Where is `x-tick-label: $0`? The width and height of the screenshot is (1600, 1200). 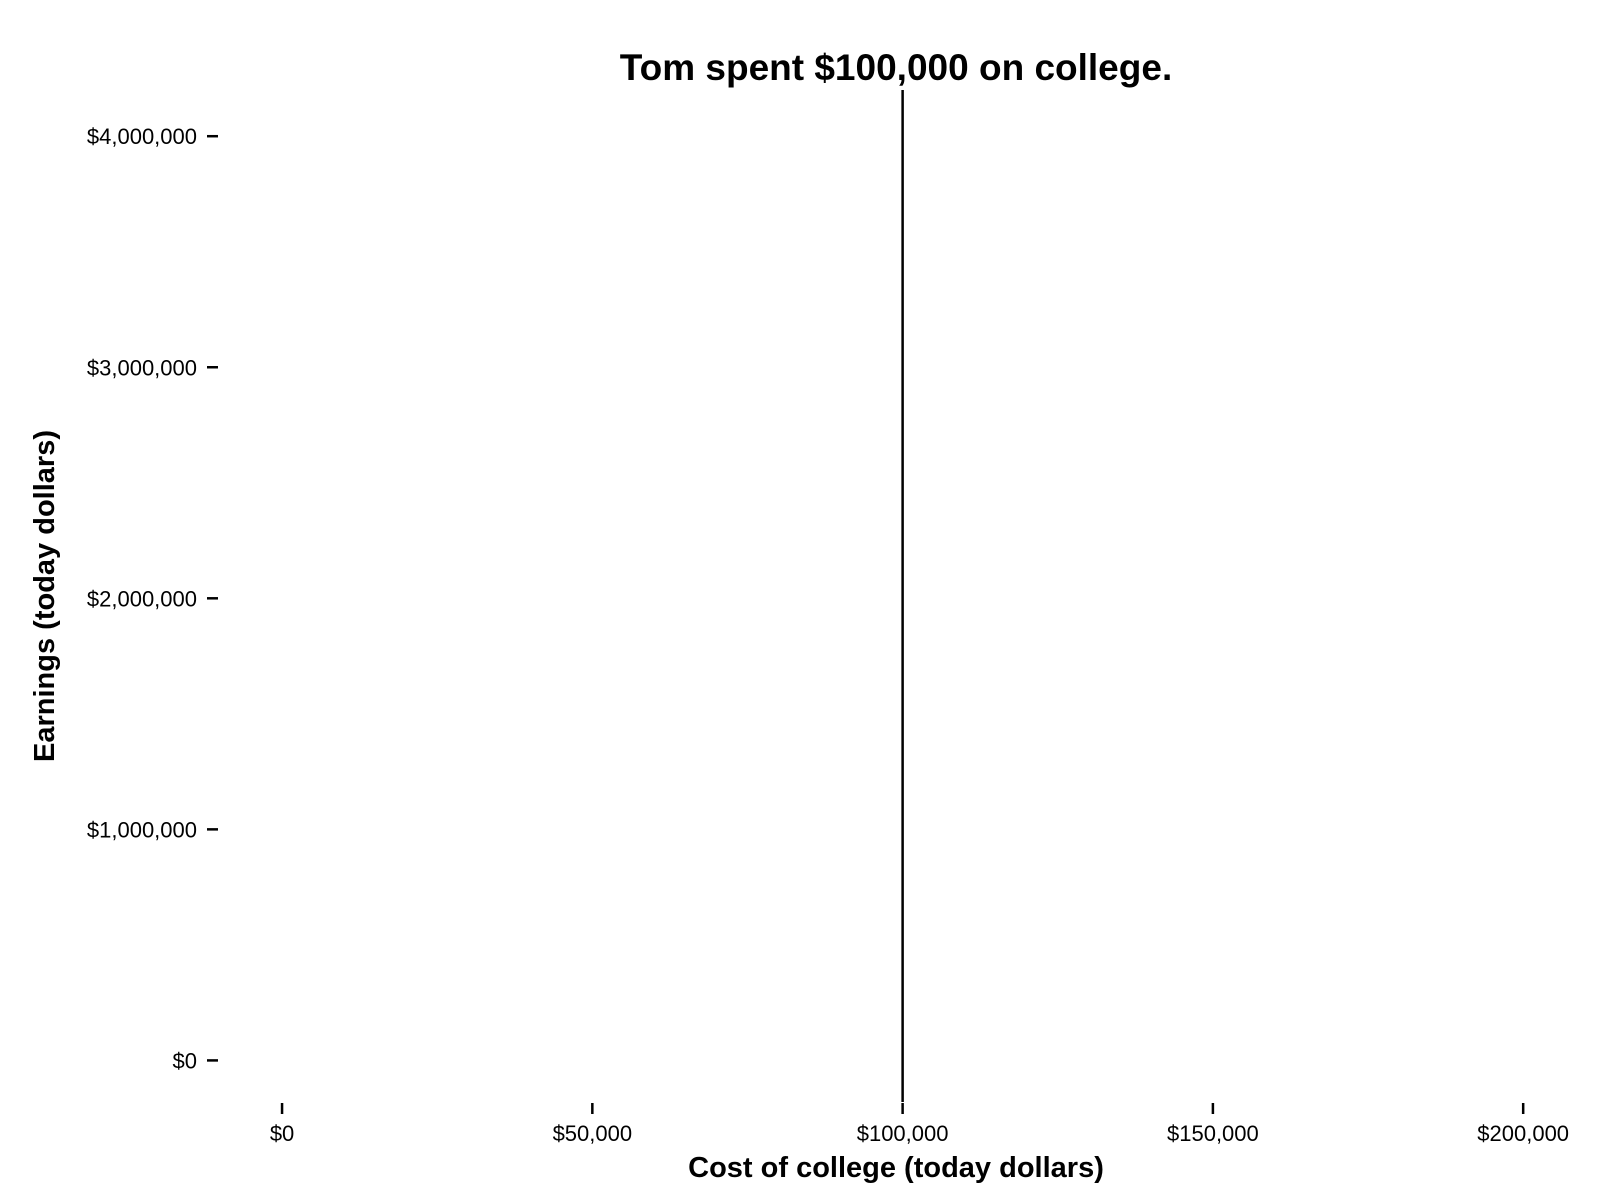
x-tick-label: $0 is located at coordinates (282, 1133).